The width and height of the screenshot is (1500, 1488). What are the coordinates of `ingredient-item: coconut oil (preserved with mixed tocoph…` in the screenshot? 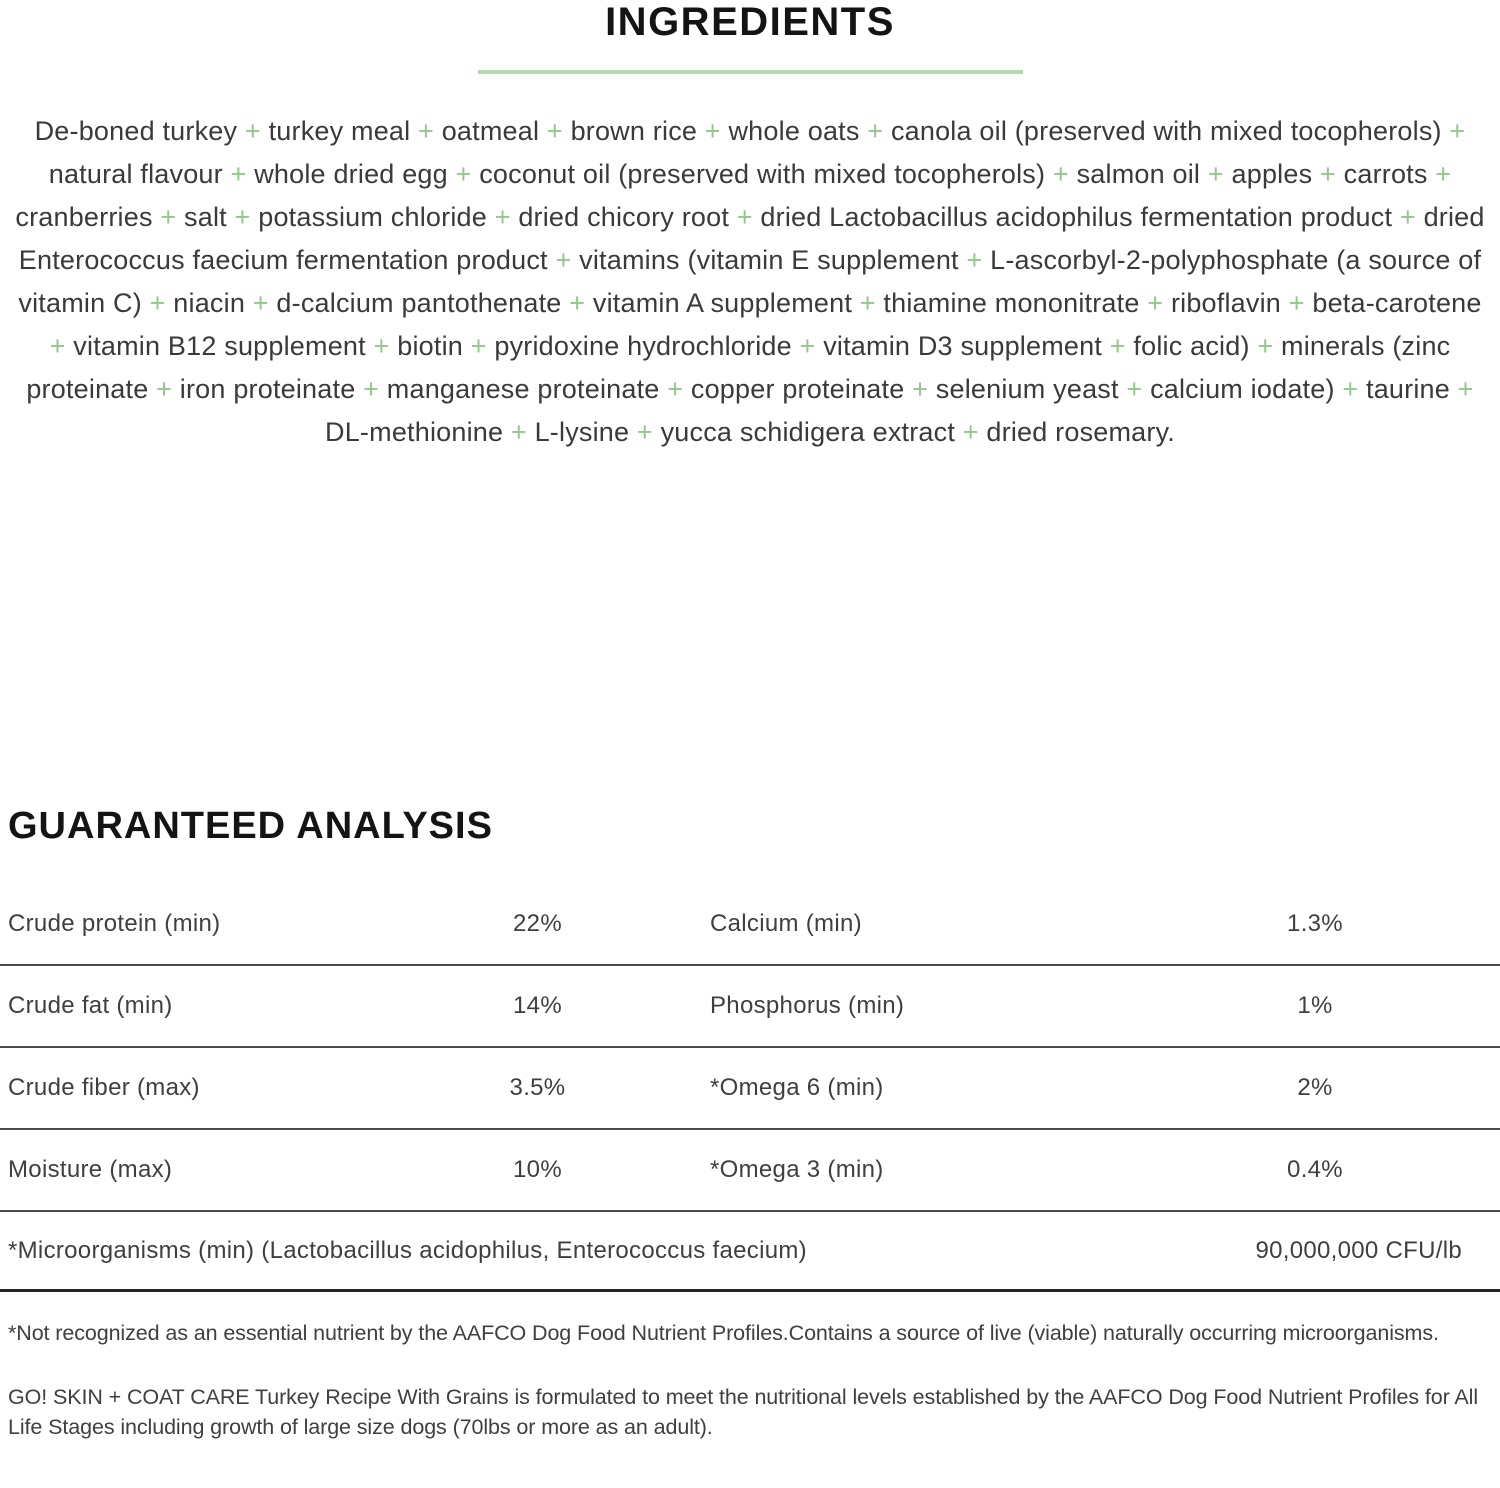 It's located at (762, 174).